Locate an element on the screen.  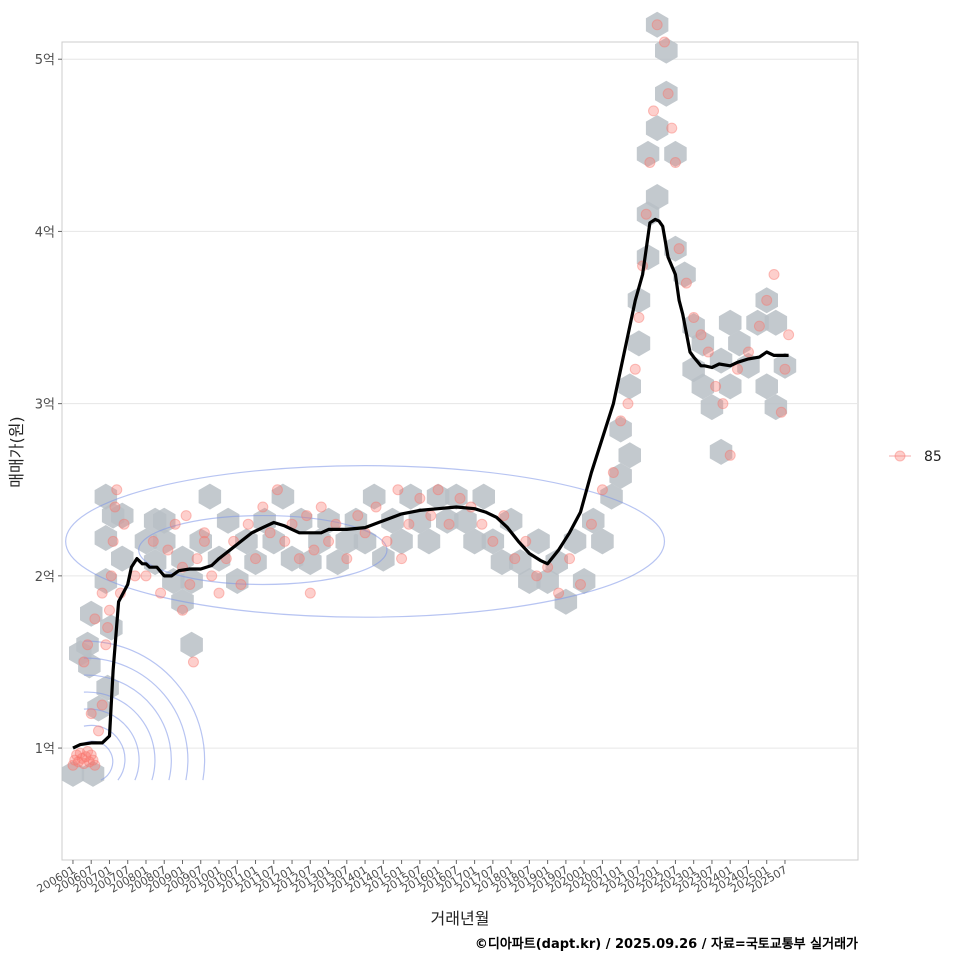
y-axis-title: 매매가(원) is located at coordinates (16, 451).